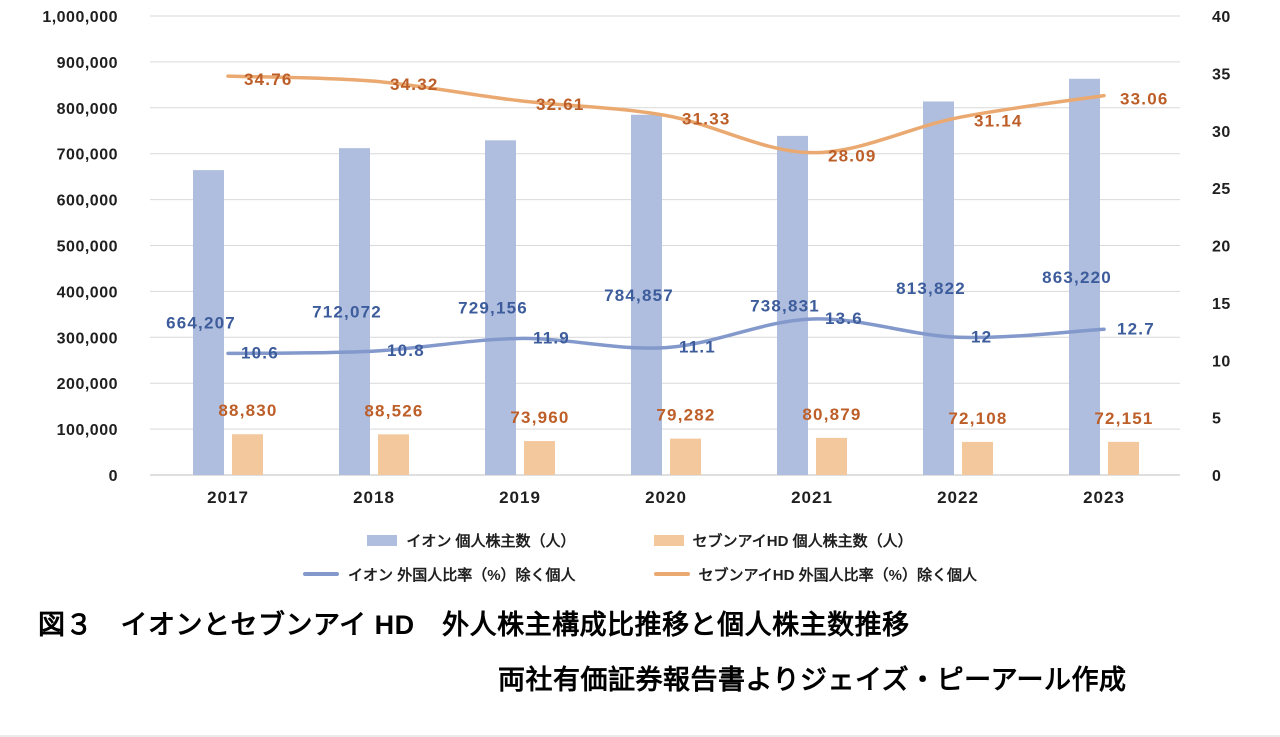 The width and height of the screenshot is (1280, 737). Describe the element at coordinates (666, 114) in the screenshot. I see `line-seven` at that location.